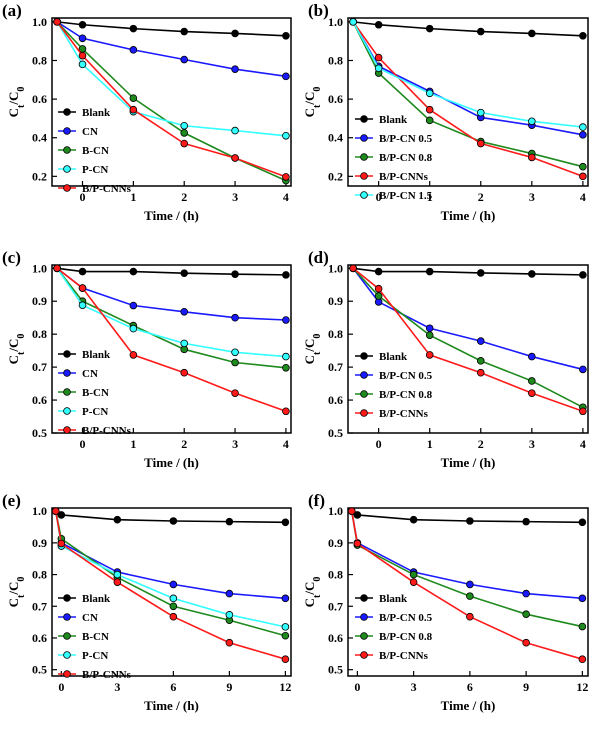  Describe the element at coordinates (39, 176) in the screenshot. I see `y-tick-label: 0.2` at that location.